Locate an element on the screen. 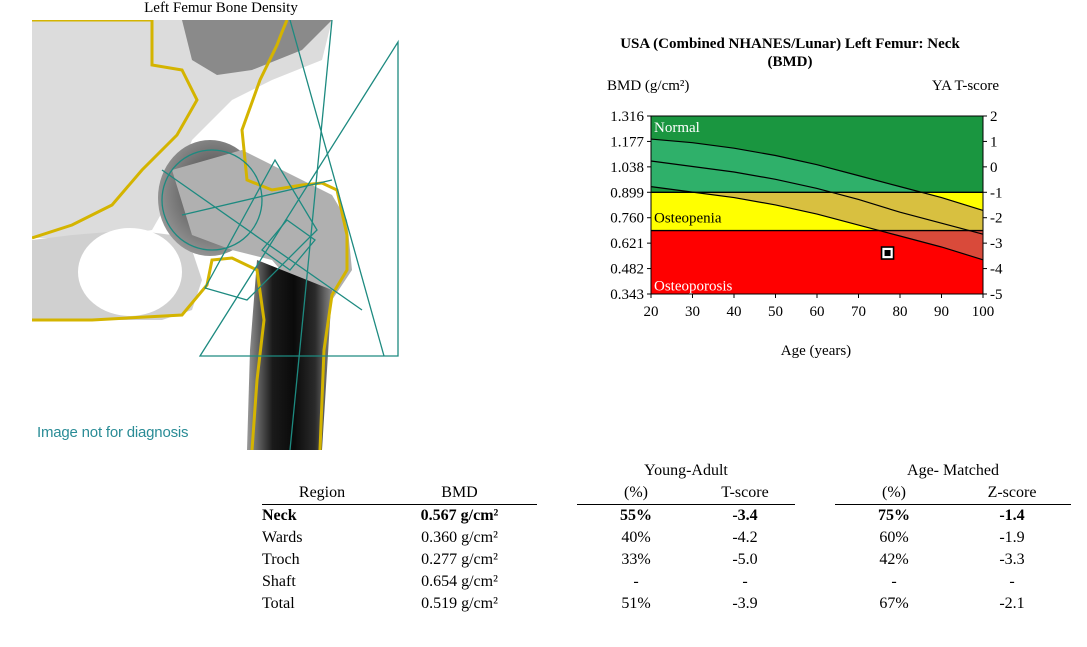 This screenshot has width=1087, height=647. zone-label-osteoporosis: Osteoporosis is located at coordinates (693, 286).